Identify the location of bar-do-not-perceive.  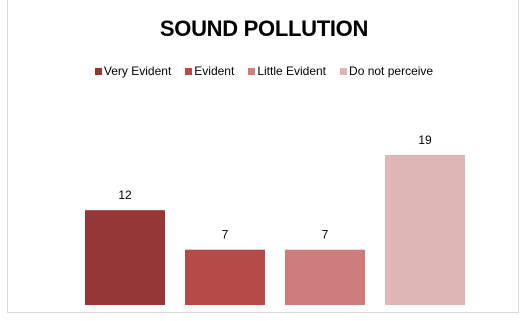
(425, 229).